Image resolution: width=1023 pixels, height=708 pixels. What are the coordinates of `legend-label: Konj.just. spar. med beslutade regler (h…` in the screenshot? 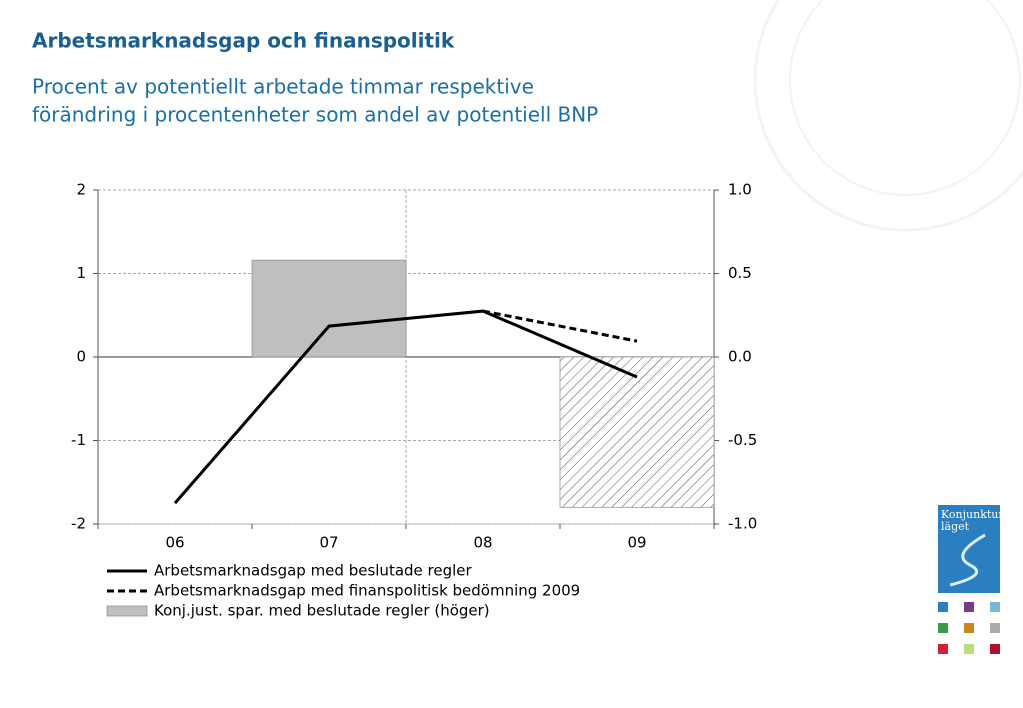 It's located at (322, 611).